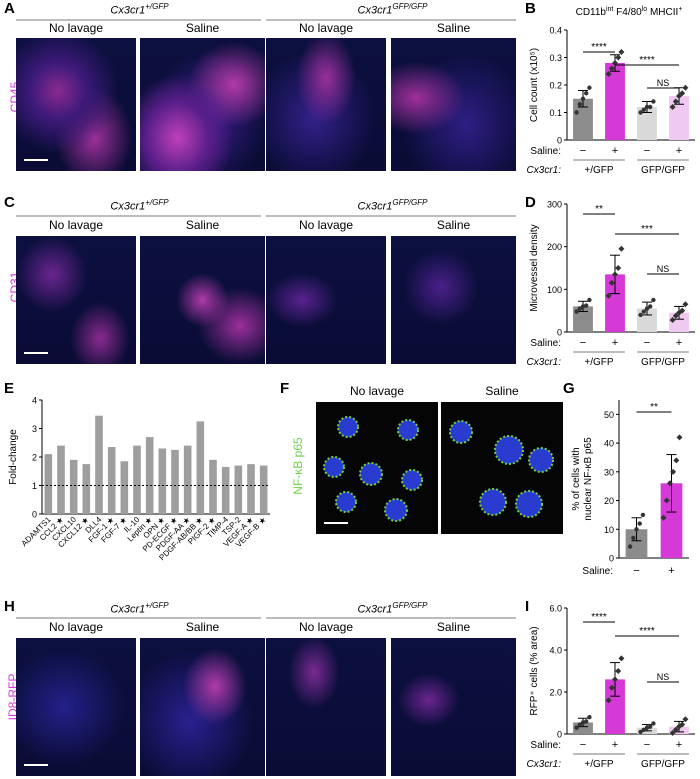  I want to click on significance-label: ***, so click(647, 229).